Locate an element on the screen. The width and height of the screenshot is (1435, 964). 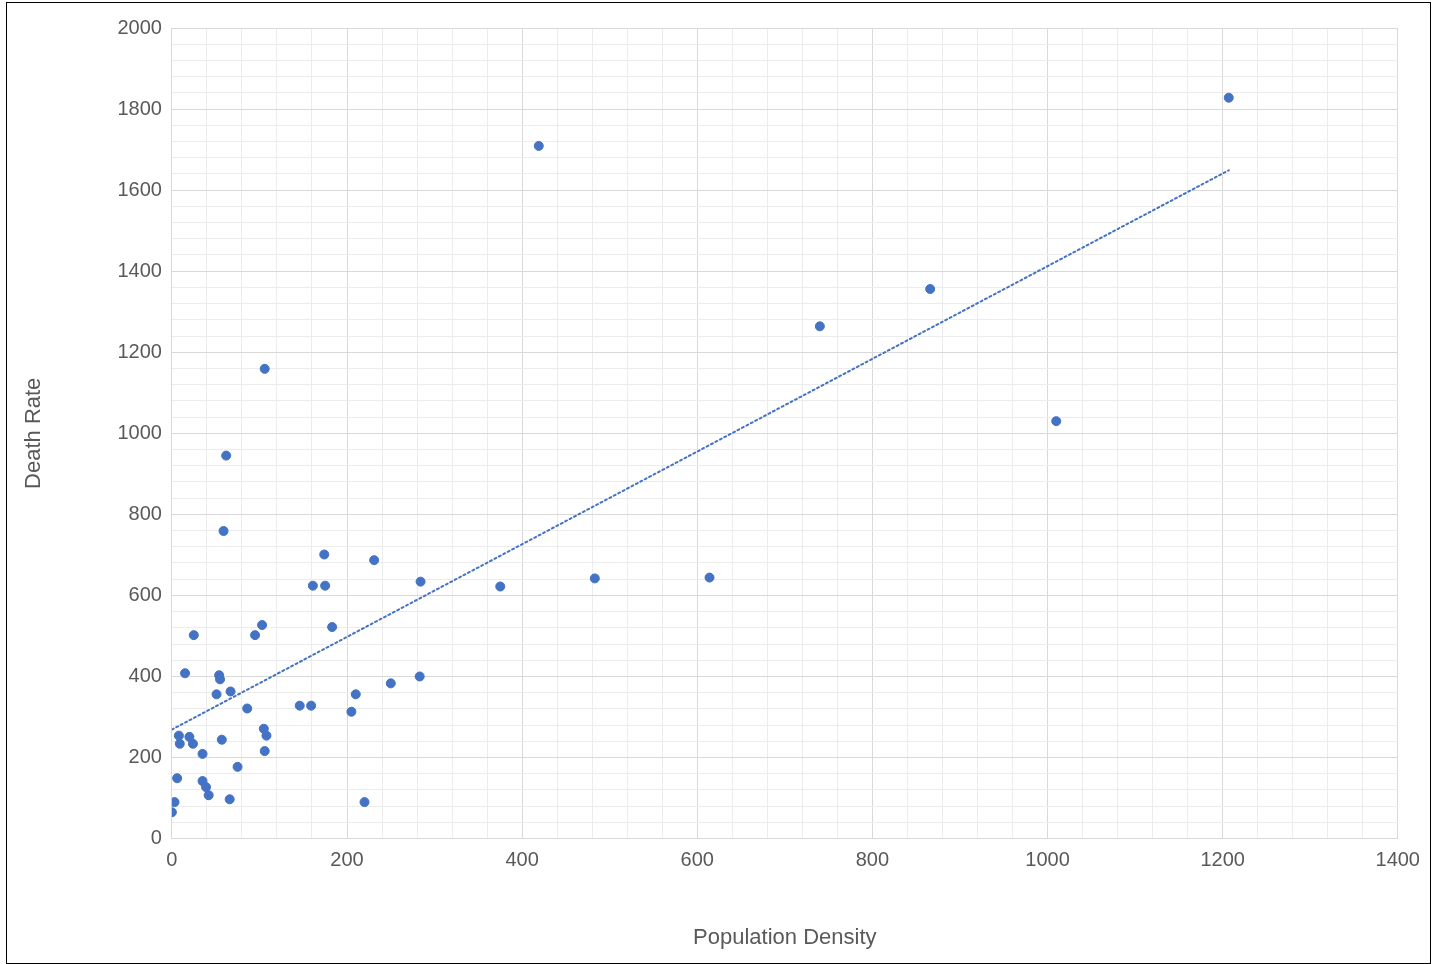
y-tick-label: 200 is located at coordinates (145, 756).